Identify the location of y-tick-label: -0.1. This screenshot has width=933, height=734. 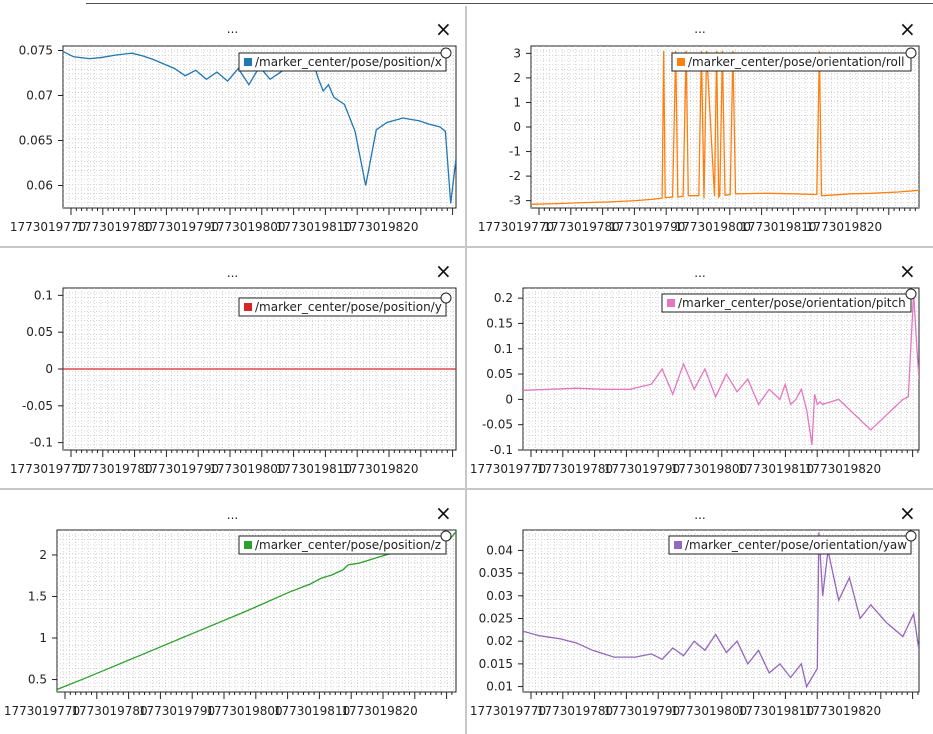
(41, 443).